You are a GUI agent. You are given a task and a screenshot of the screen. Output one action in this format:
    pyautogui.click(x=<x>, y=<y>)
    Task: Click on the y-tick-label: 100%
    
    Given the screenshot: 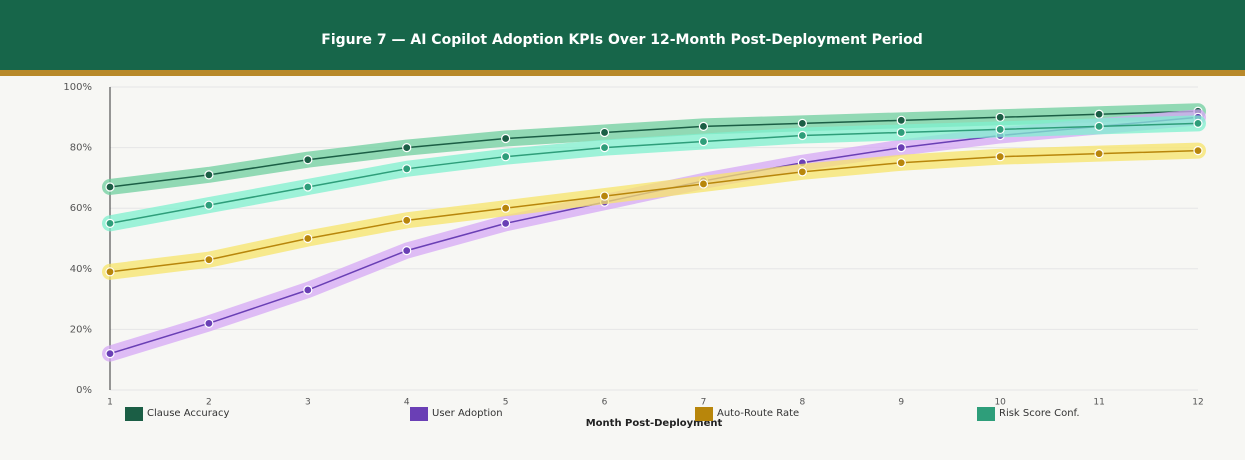 What is the action you would take?
    pyautogui.click(x=77, y=87)
    